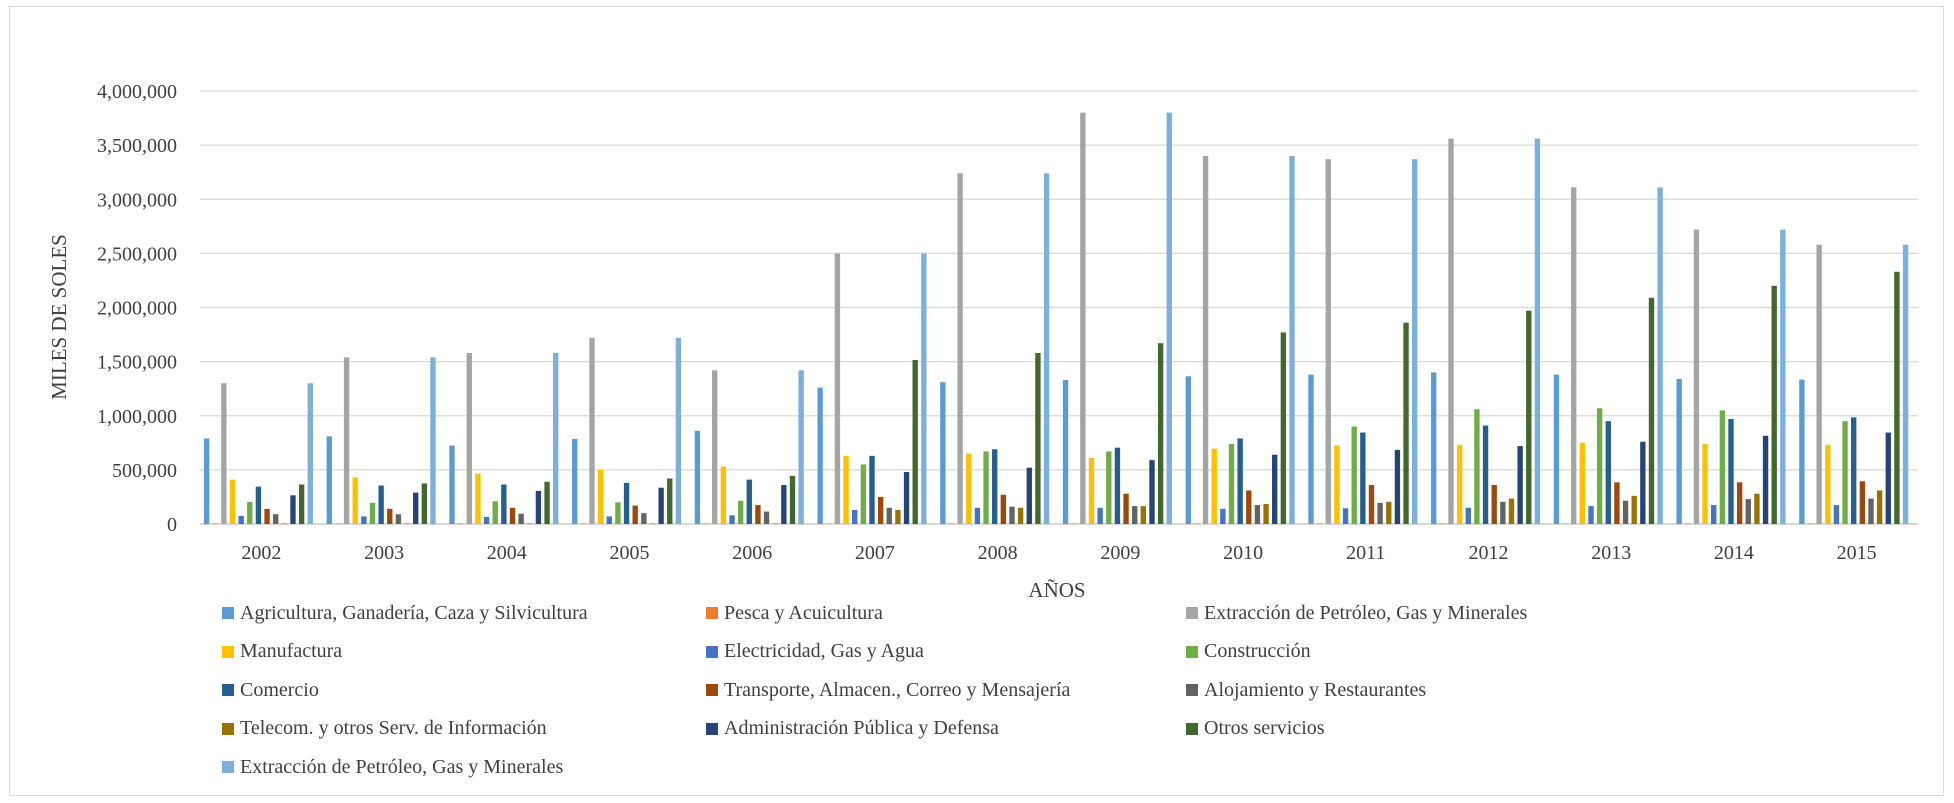 This screenshot has width=1954, height=803. Describe the element at coordinates (1611, 553) in the screenshot. I see `x-tick-label: 2013` at that location.